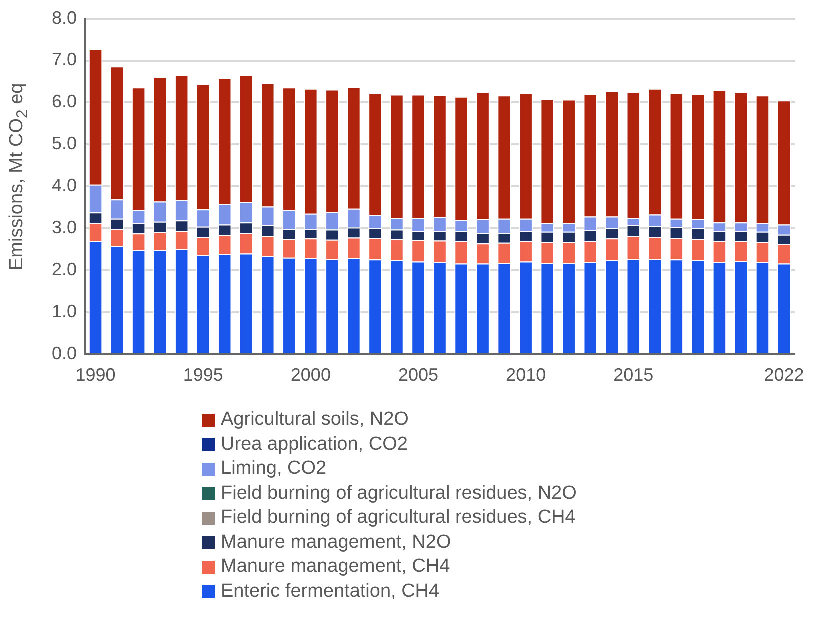  What do you see at coordinates (526, 375) in the screenshot?
I see `x-tick-label: 2010` at bounding box center [526, 375].